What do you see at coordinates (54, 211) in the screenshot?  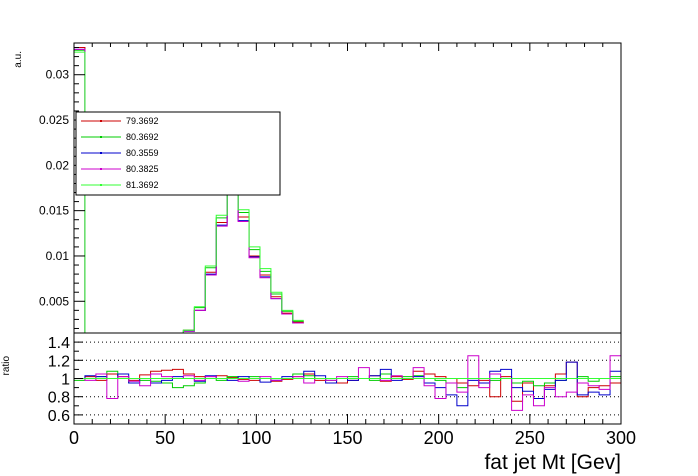 I see `main-y-tick-label: 0.015` at bounding box center [54, 211].